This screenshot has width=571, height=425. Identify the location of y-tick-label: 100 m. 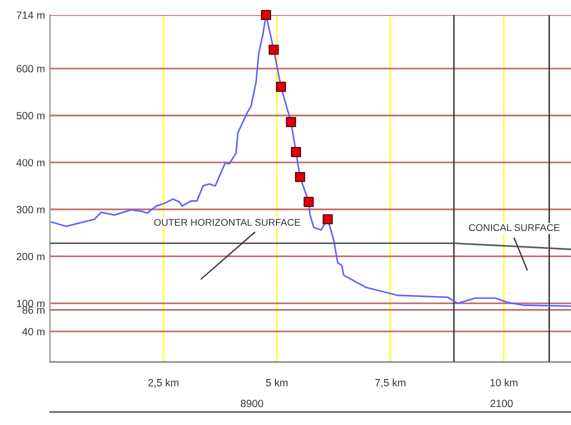
(30, 304).